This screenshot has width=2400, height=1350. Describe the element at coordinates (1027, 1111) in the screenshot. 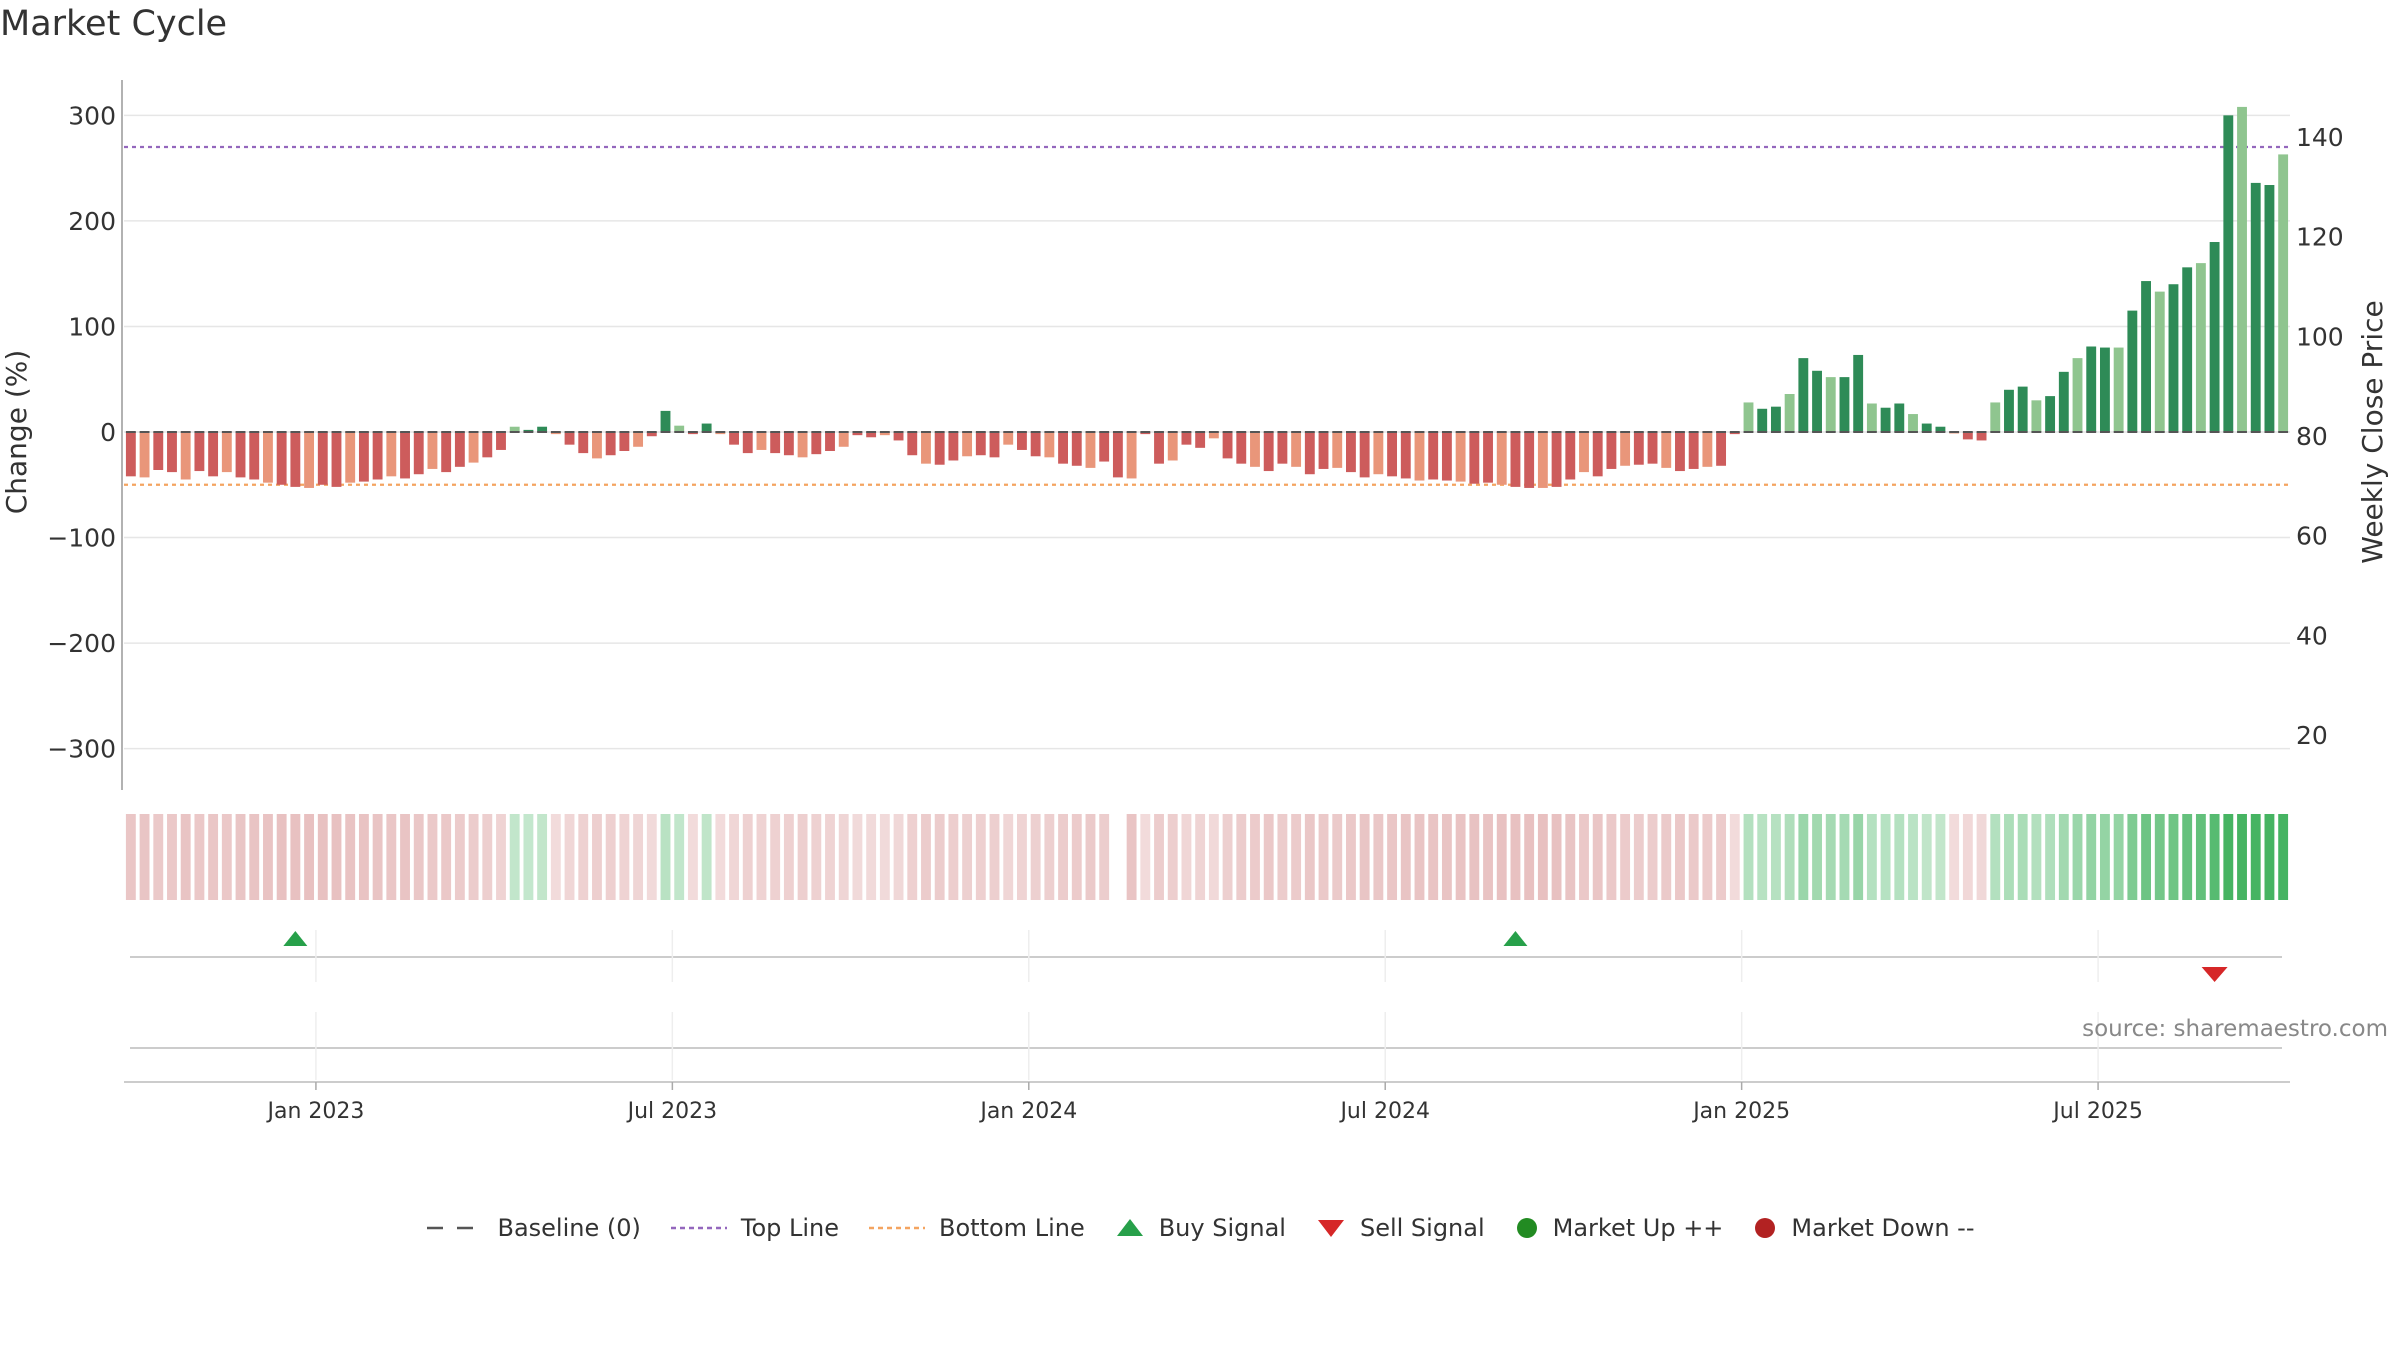

I see `x-tick-label: Jan 2024` at that location.